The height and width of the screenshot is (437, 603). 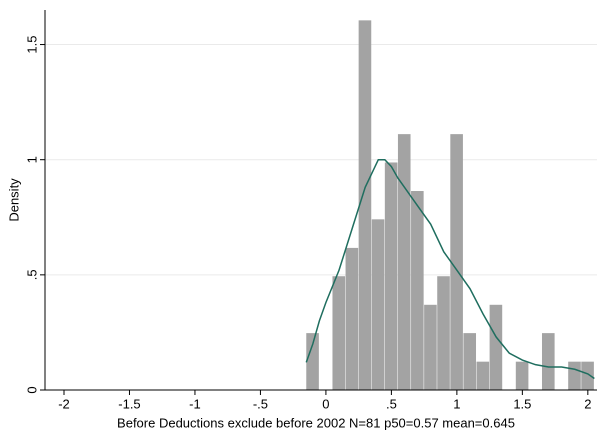 I want to click on y-tick-label: 1, so click(x=31, y=159).